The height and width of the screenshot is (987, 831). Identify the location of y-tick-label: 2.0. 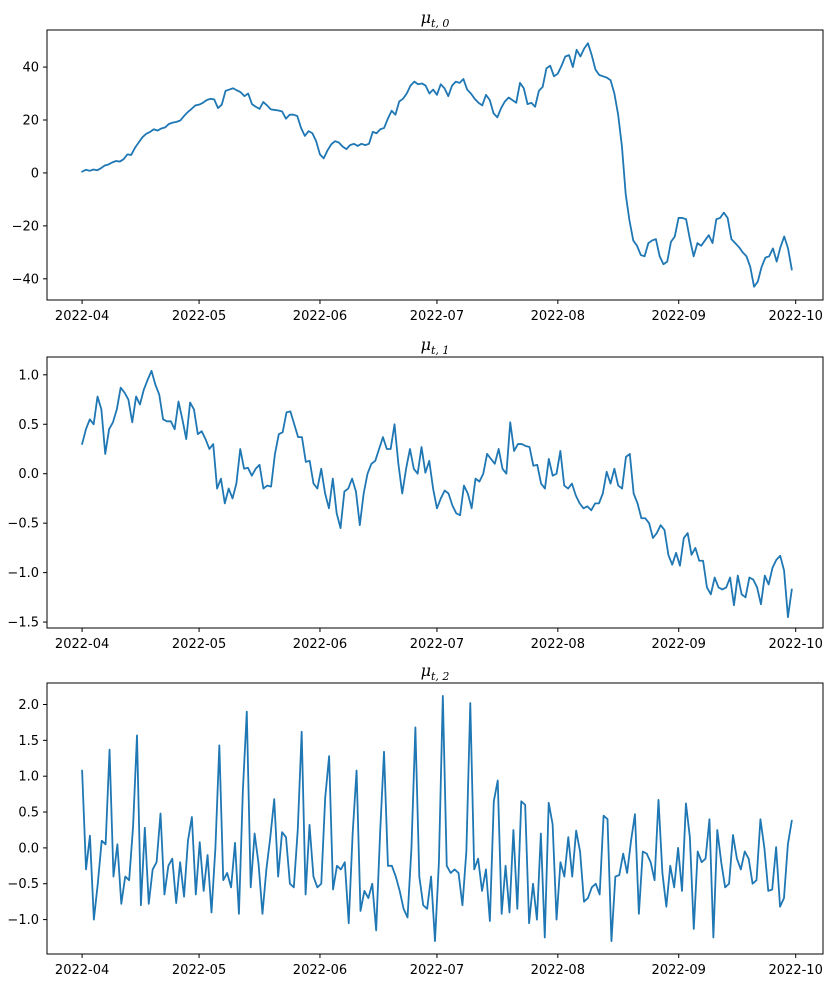
(28, 705).